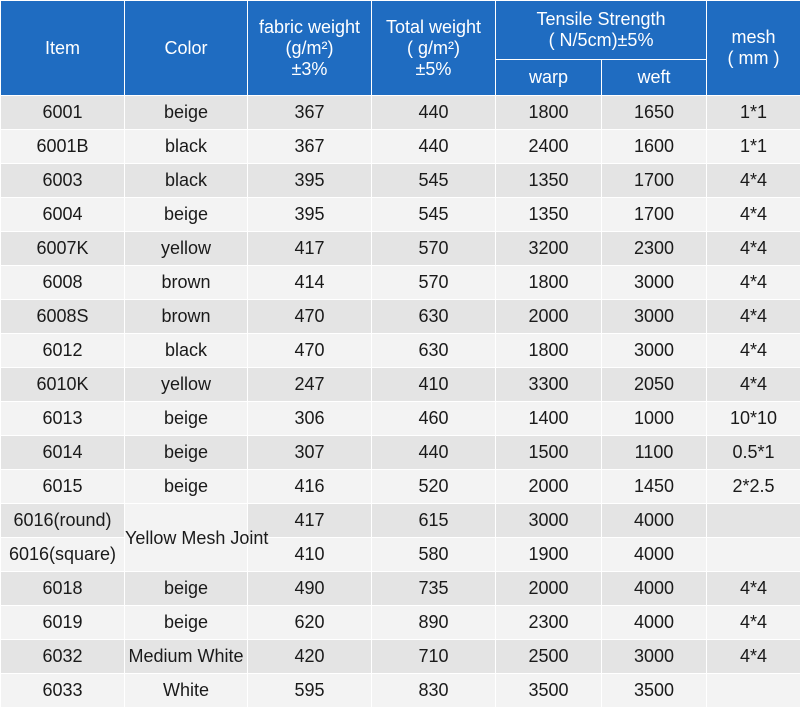 This screenshot has height=717, width=800. I want to click on table-row: 6010K yellow 247 410 3300 2050 4*4, so click(400, 384).